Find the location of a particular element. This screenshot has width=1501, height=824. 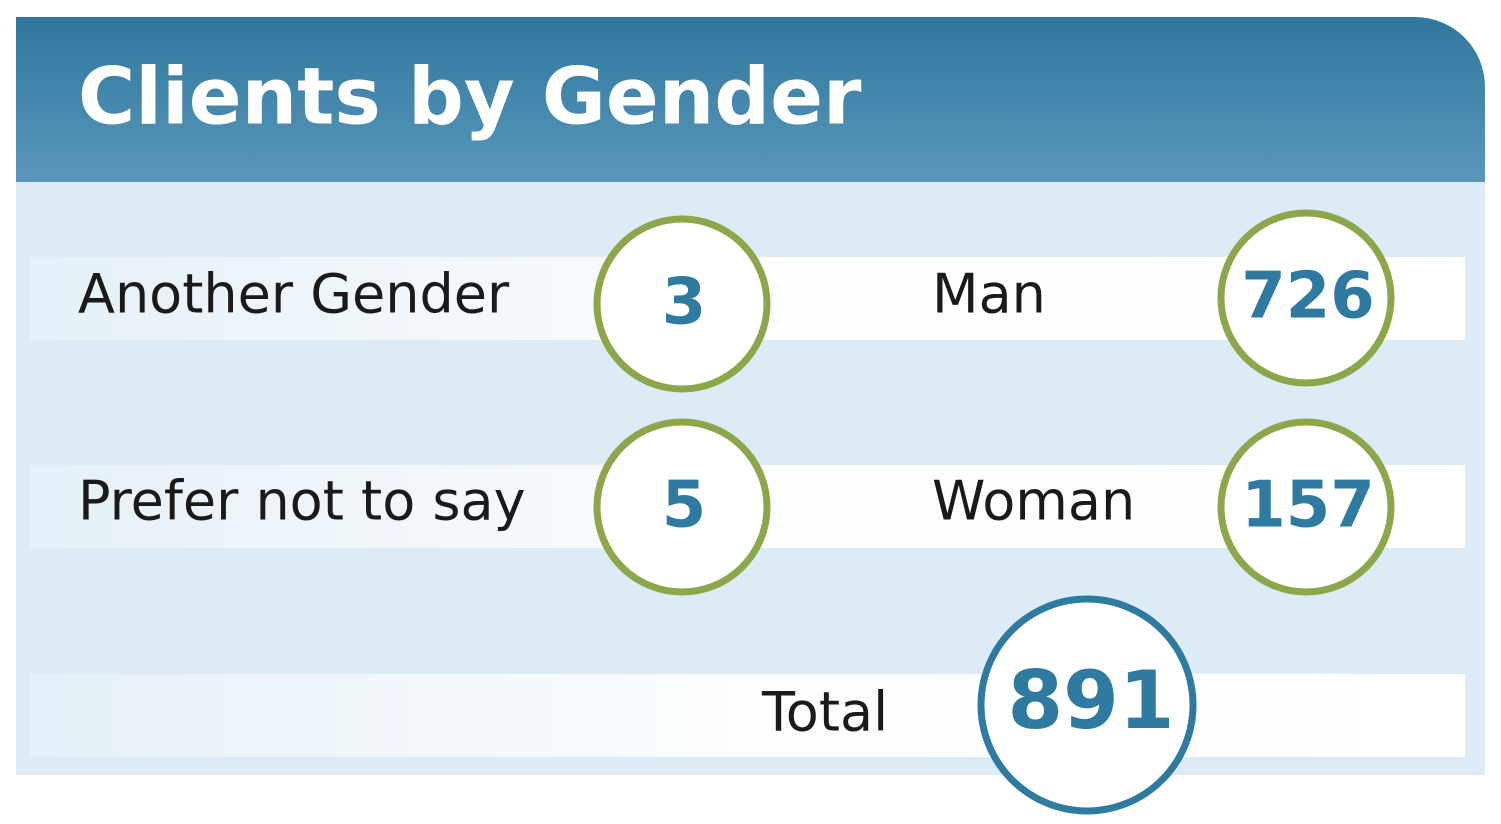

item-value: 3 is located at coordinates (684, 303).